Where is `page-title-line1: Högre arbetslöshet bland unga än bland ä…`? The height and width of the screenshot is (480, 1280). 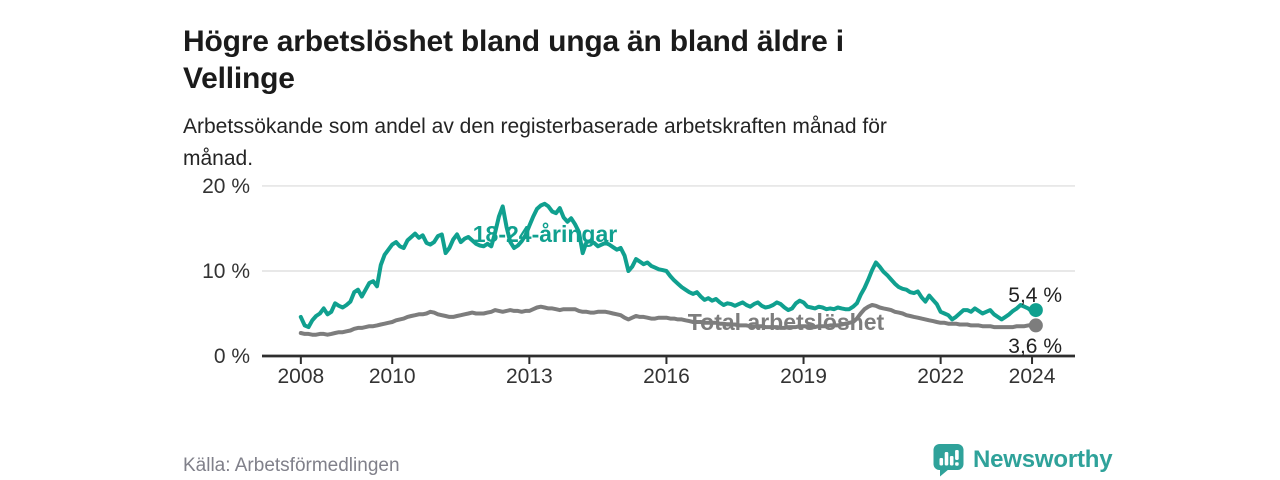
page-title-line1: Högre arbetslöshet bland unga än bland ä… is located at coordinates (513, 42).